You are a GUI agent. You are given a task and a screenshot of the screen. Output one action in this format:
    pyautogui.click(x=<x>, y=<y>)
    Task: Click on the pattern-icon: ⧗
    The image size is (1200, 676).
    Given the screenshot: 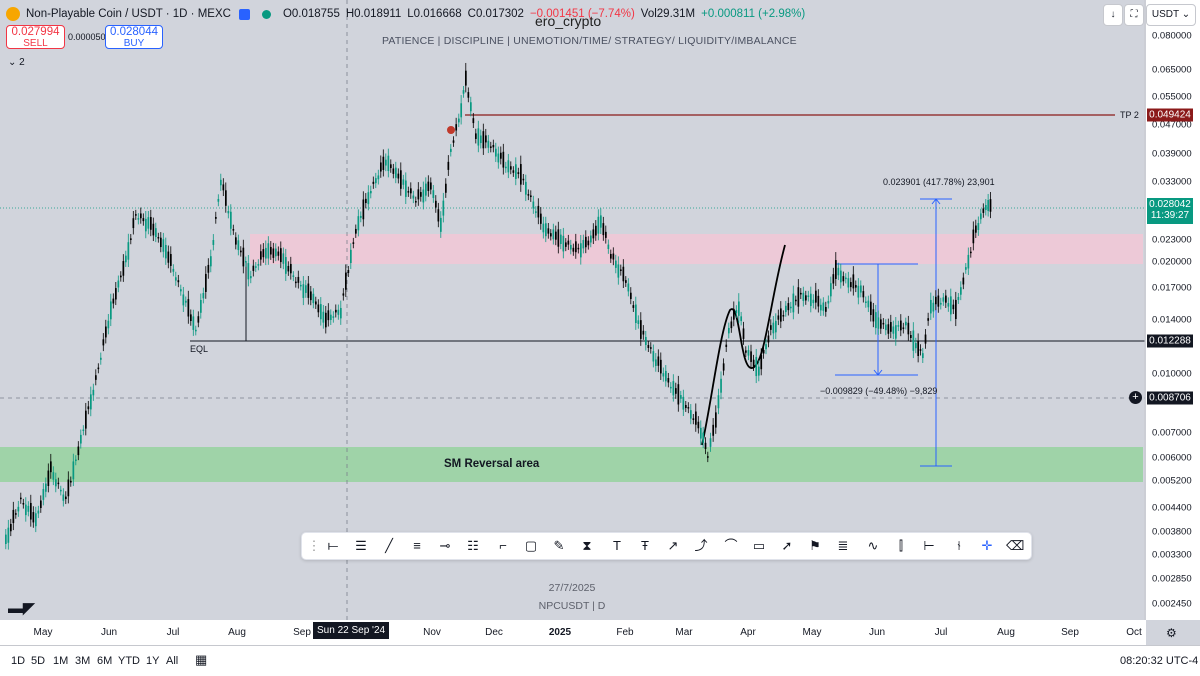 What is the action you would take?
    pyautogui.click(x=587, y=545)
    